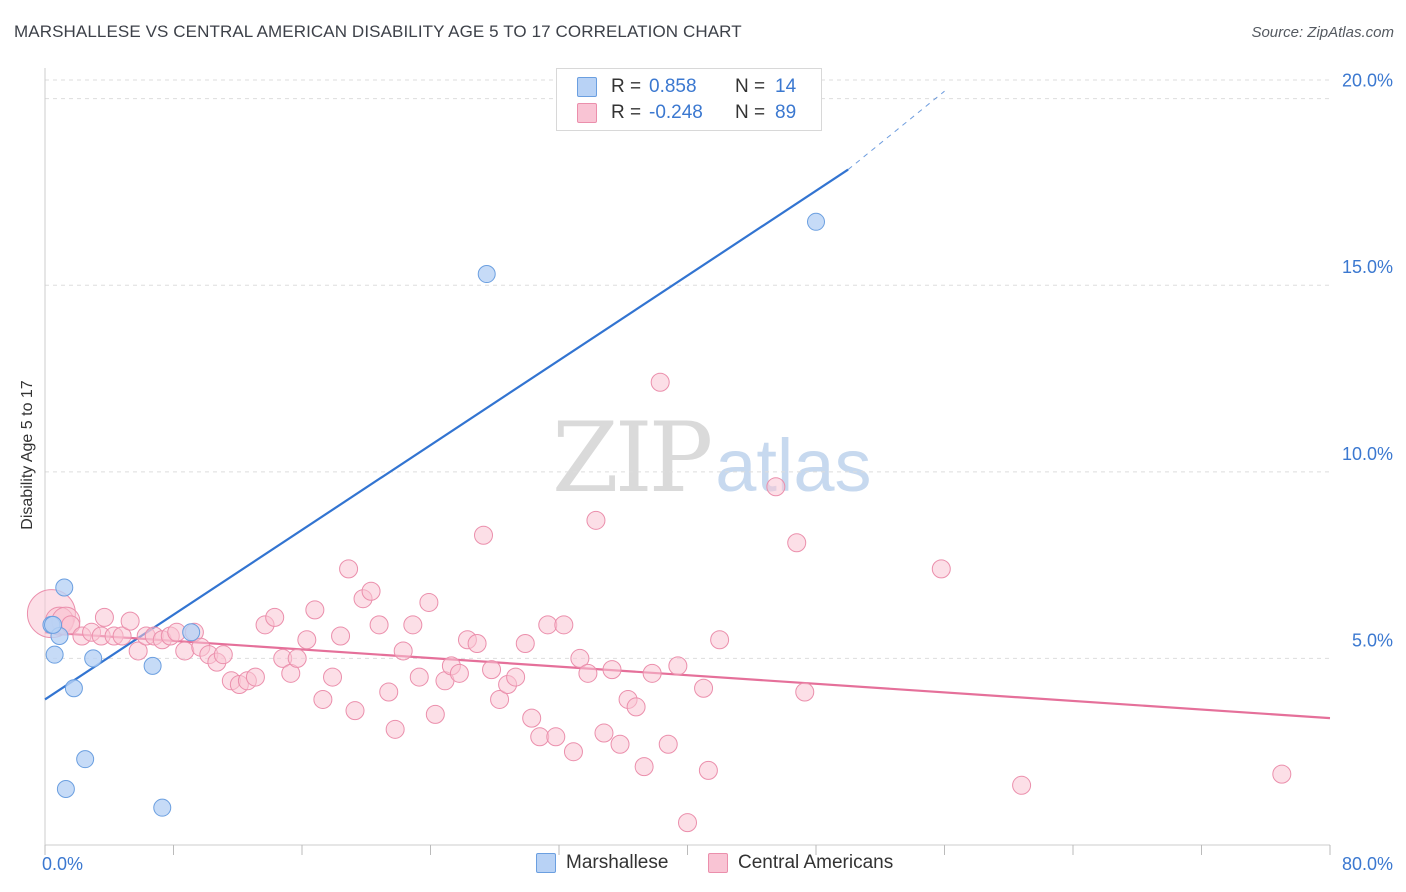 Image resolution: width=1406 pixels, height=892 pixels. What do you see at coordinates (27, 455) in the screenshot?
I see `y-axis-label: Disability Age 5 to 17` at bounding box center [27, 455].